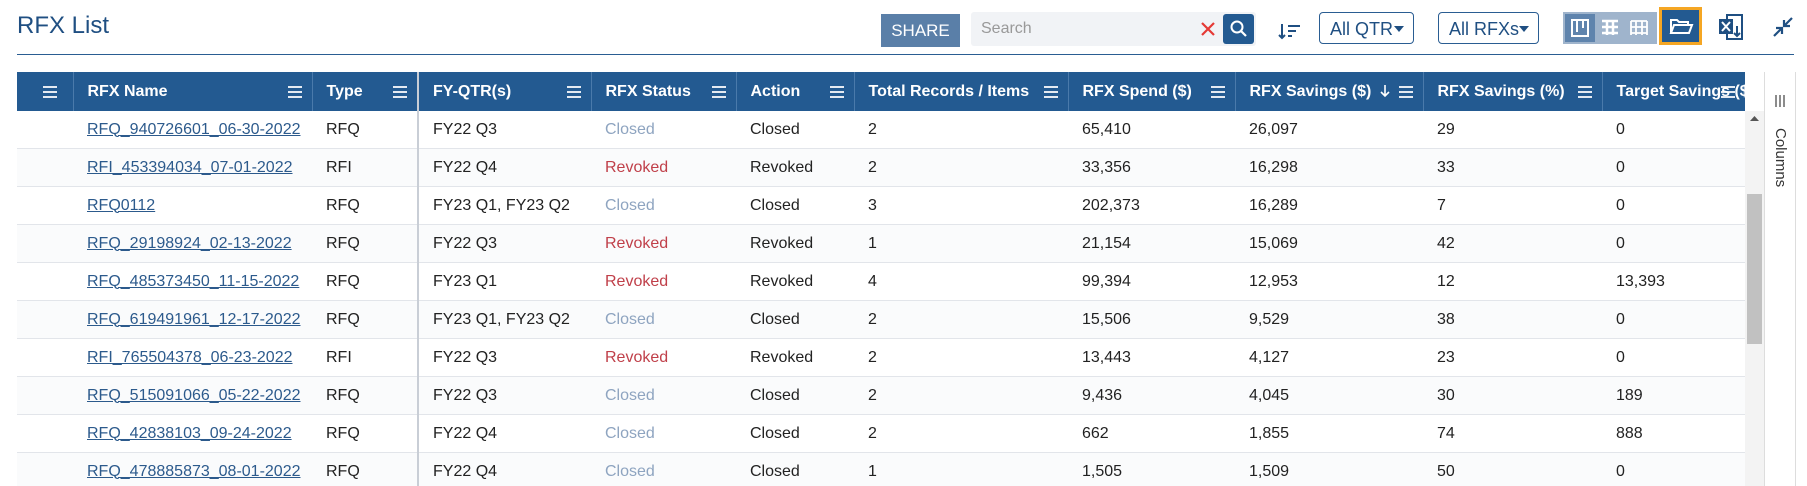 The height and width of the screenshot is (486, 1807). Describe the element at coordinates (1754, 118) in the screenshot. I see `scroll-up` at that location.